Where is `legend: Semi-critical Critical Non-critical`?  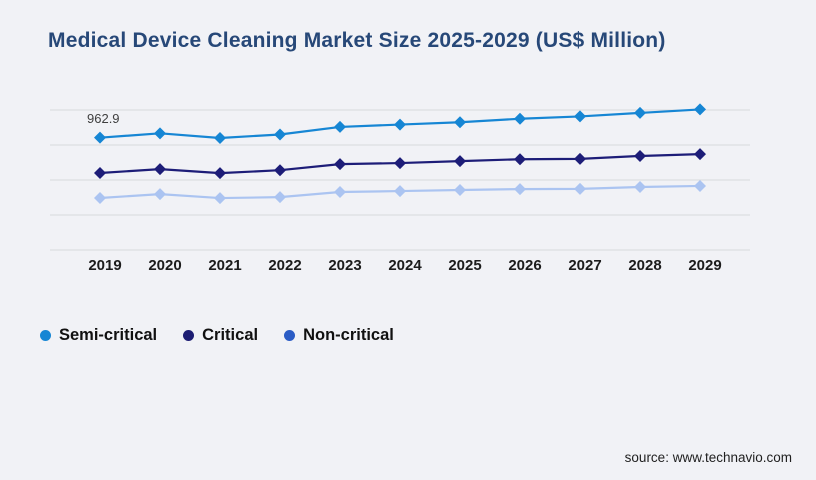
legend: Semi-critical Critical Non-critical is located at coordinates (217, 335).